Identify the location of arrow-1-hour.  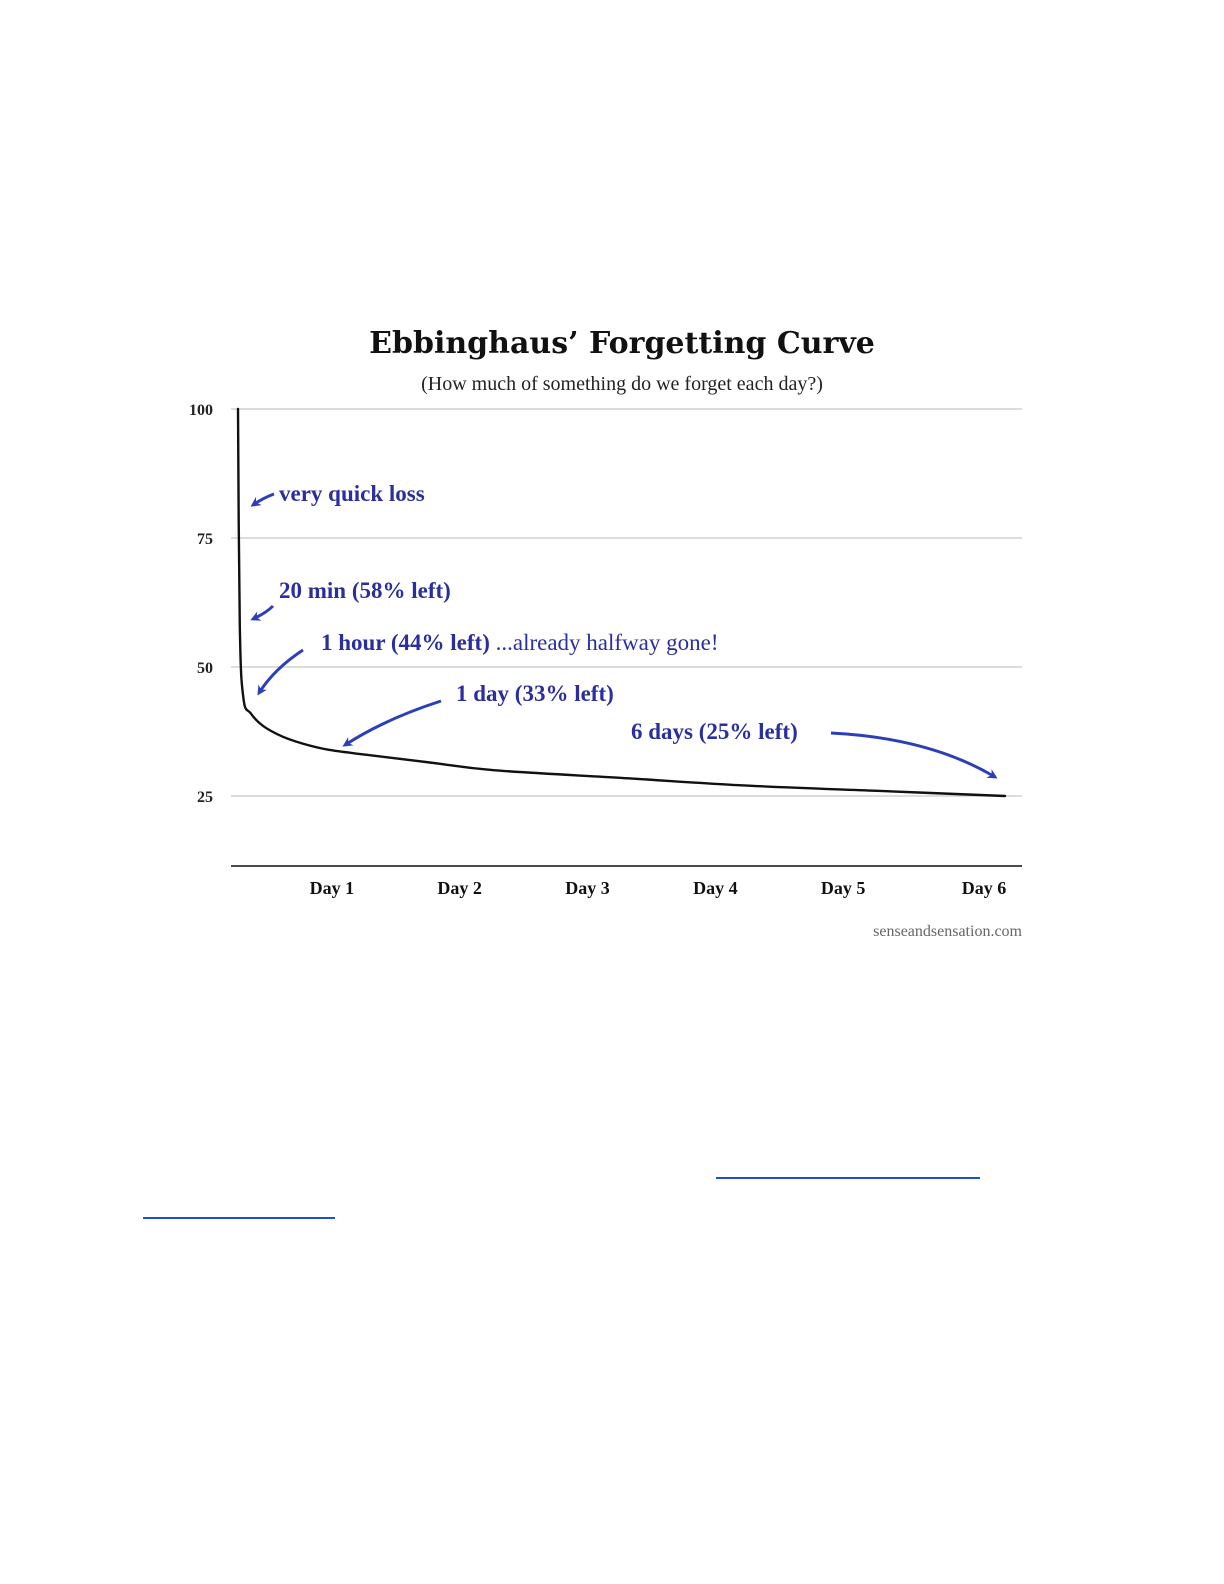
(280, 672).